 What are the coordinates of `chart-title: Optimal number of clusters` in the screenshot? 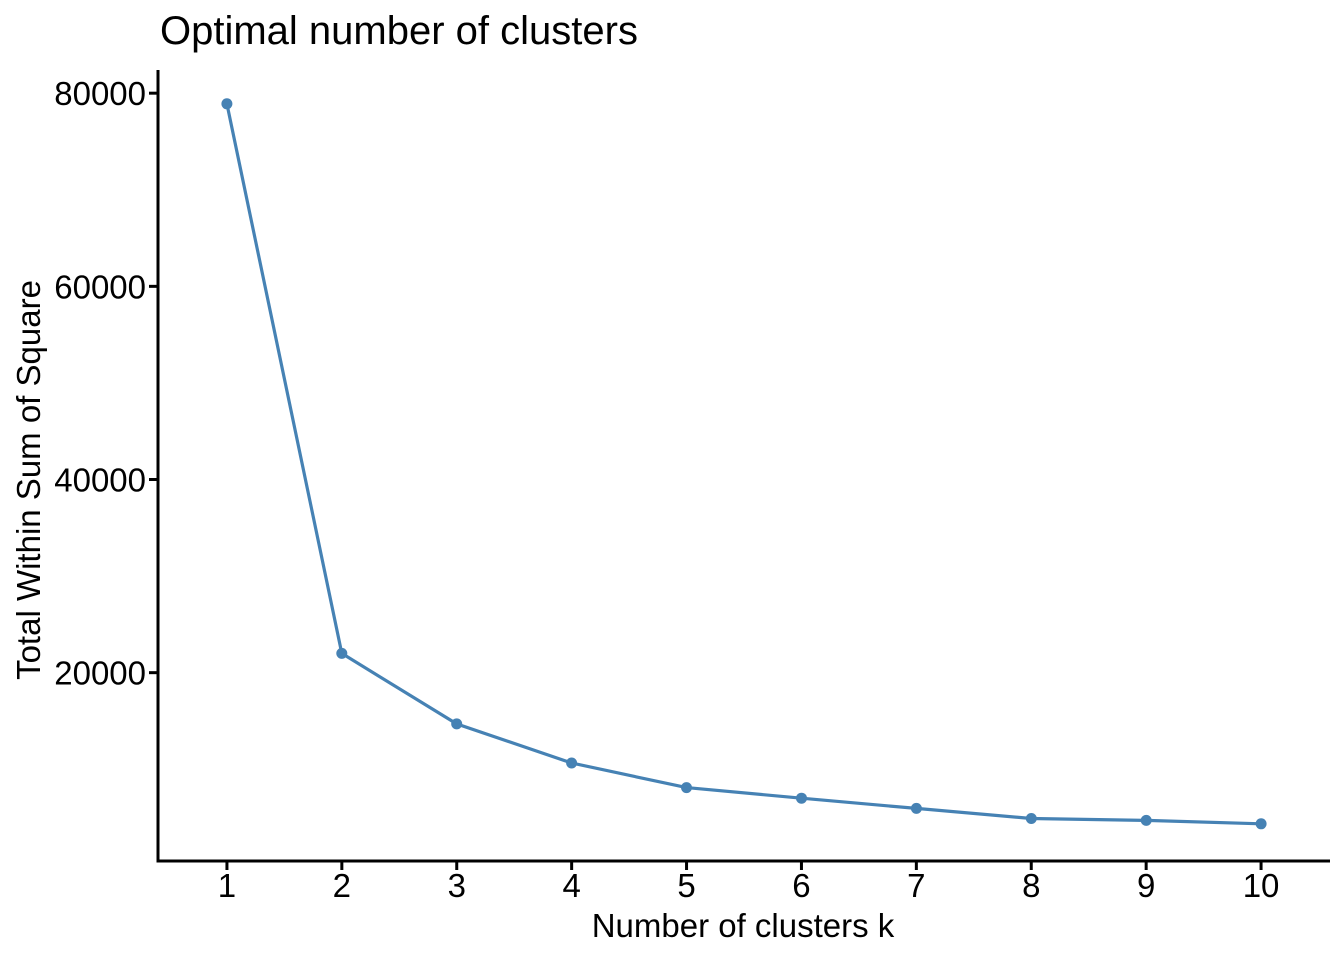 It's located at (399, 31).